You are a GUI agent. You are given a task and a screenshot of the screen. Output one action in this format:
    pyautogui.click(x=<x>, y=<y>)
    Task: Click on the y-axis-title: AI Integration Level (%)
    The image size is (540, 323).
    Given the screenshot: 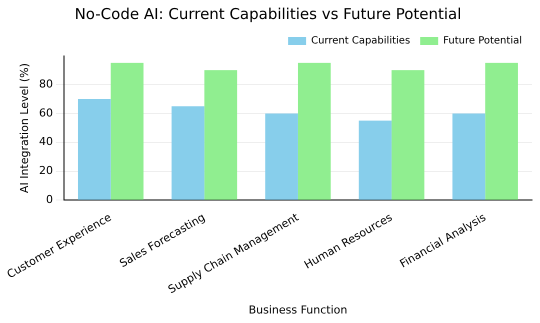 What is the action you would take?
    pyautogui.click(x=25, y=128)
    